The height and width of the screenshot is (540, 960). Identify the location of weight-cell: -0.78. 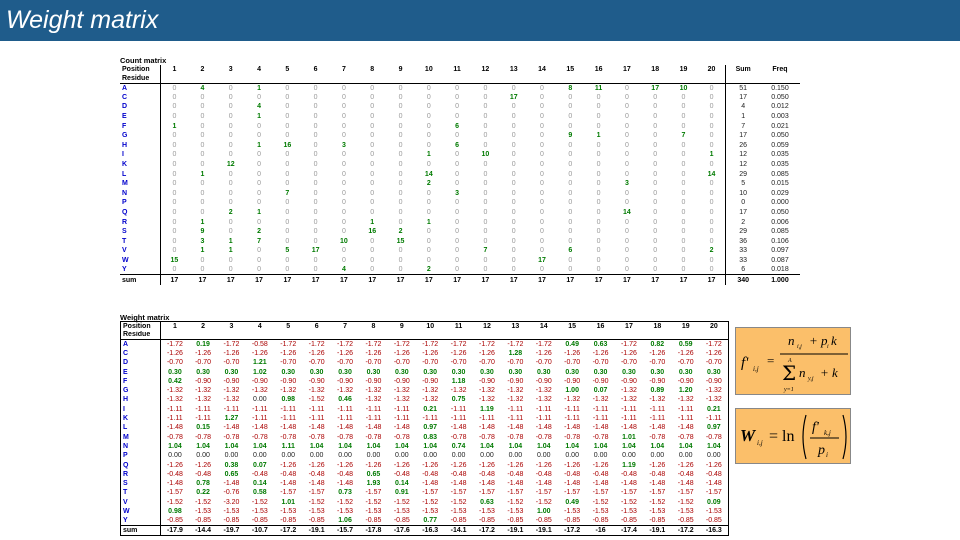
(600, 437).